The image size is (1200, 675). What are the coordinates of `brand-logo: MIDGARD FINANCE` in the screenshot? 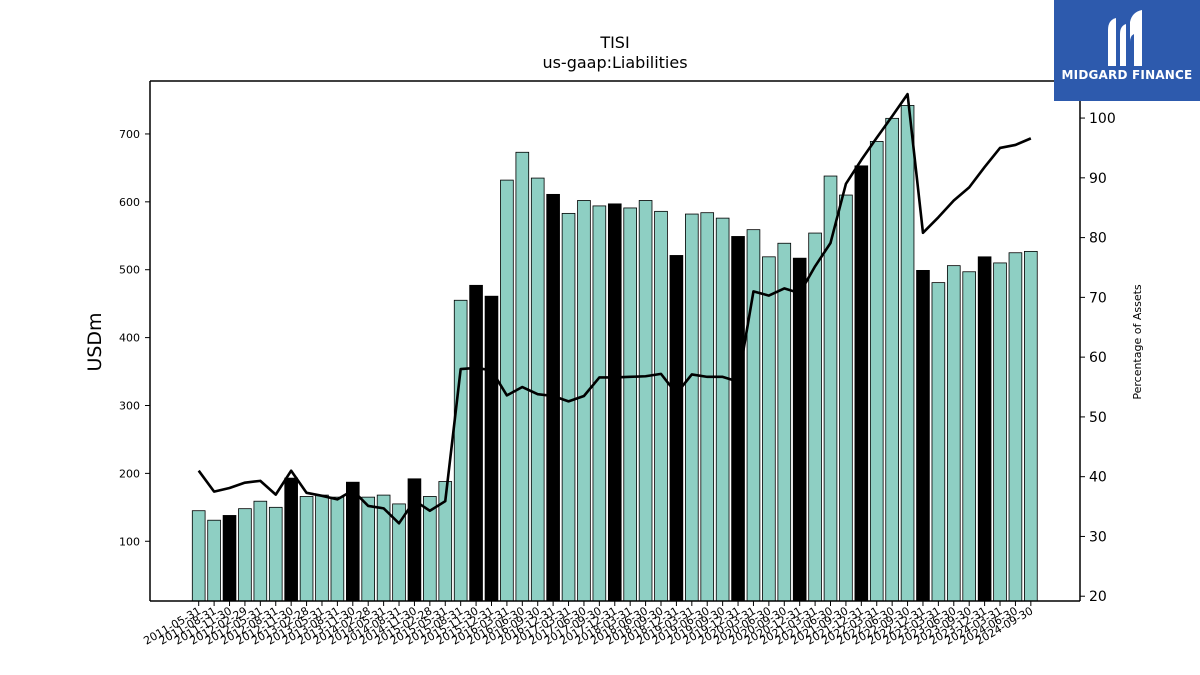 It's located at (1127, 50).